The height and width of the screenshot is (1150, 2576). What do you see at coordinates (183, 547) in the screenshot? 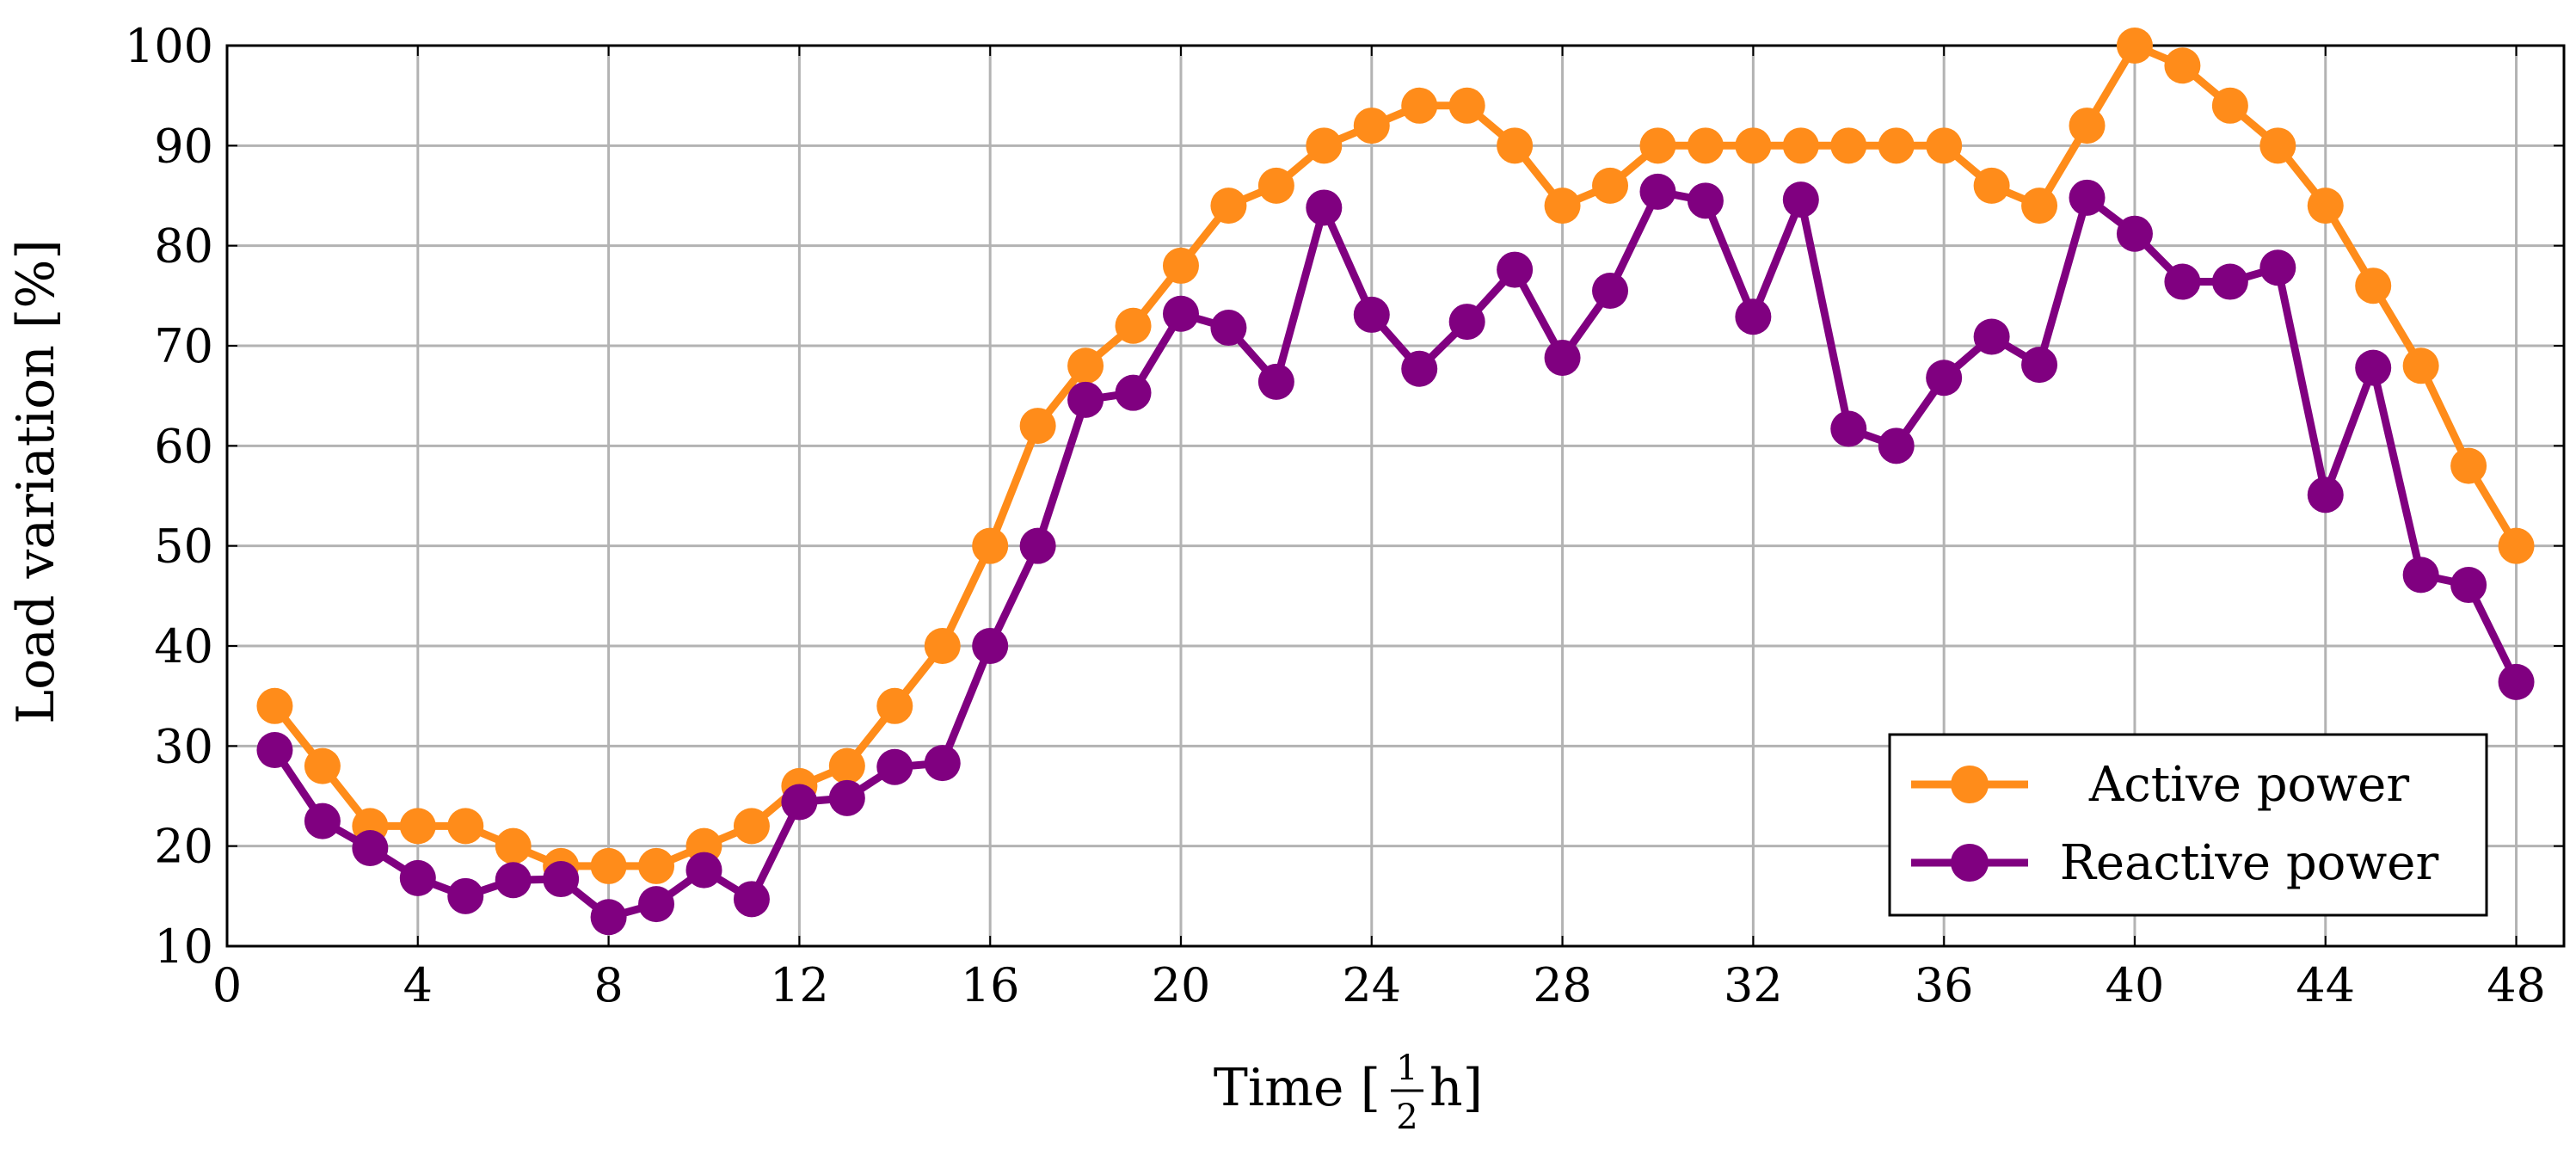
I see `y-tick-label: 50` at bounding box center [183, 547].